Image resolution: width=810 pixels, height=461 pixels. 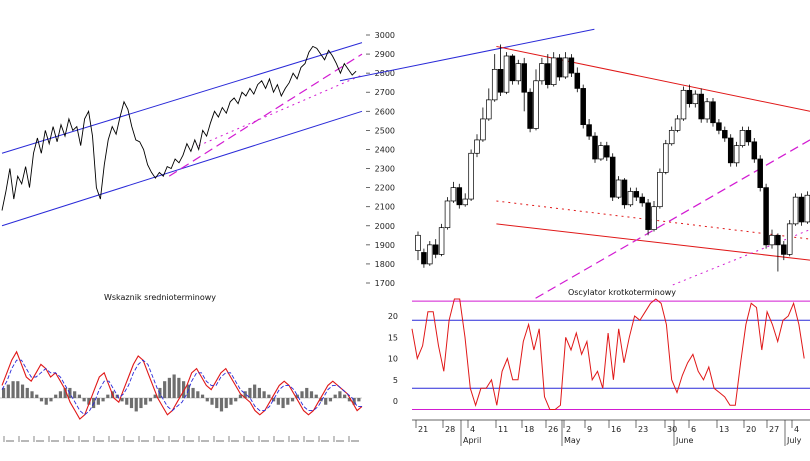 What do you see at coordinates (395, 401) in the screenshot?
I see `y-tick-label: 0` at bounding box center [395, 401].